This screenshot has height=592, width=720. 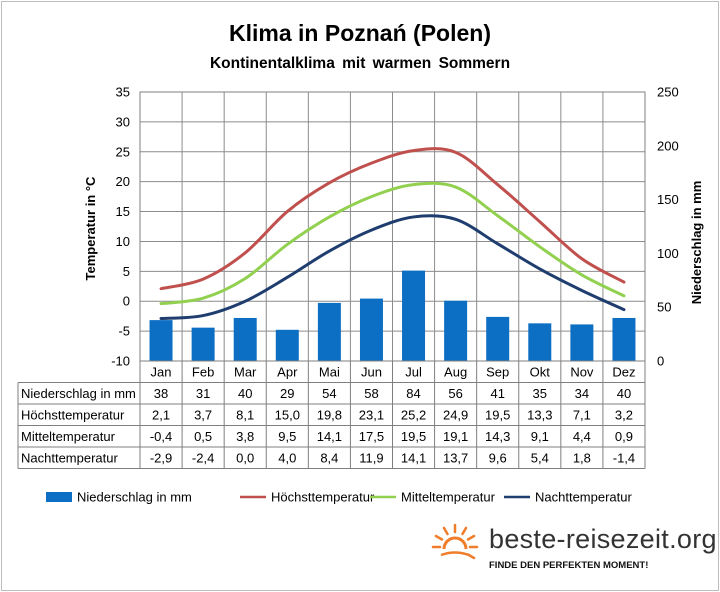 I want to click on data-label: 9,1, so click(x=540, y=436).